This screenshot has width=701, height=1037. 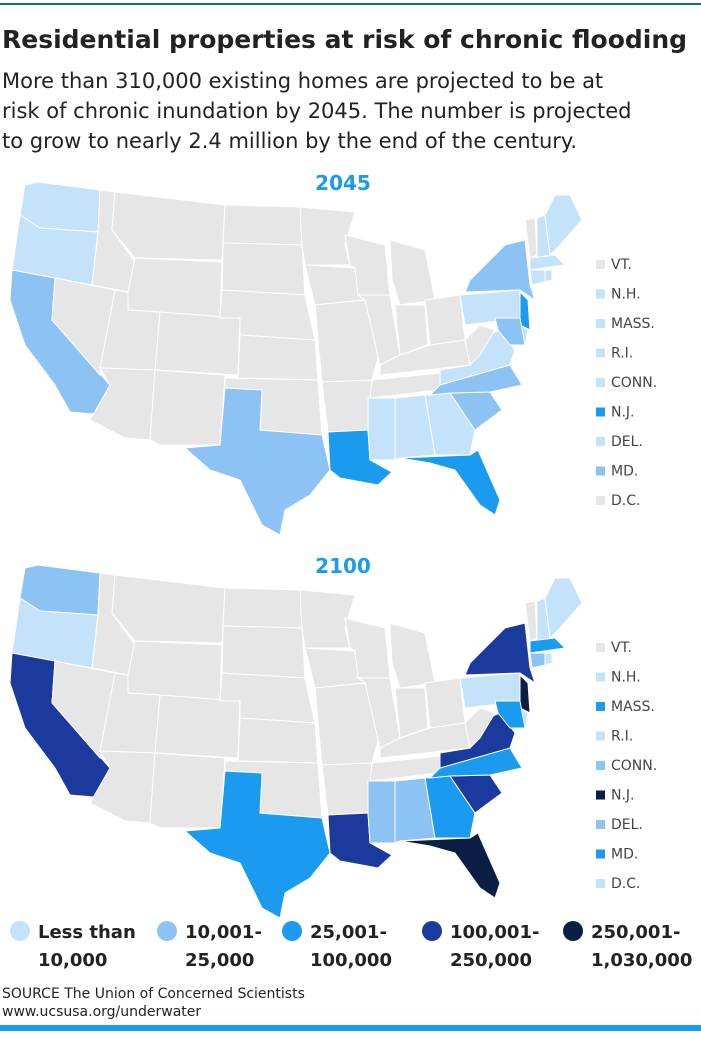 What do you see at coordinates (641, 960) in the screenshot?
I see `legend-label: 1,030,000` at bounding box center [641, 960].